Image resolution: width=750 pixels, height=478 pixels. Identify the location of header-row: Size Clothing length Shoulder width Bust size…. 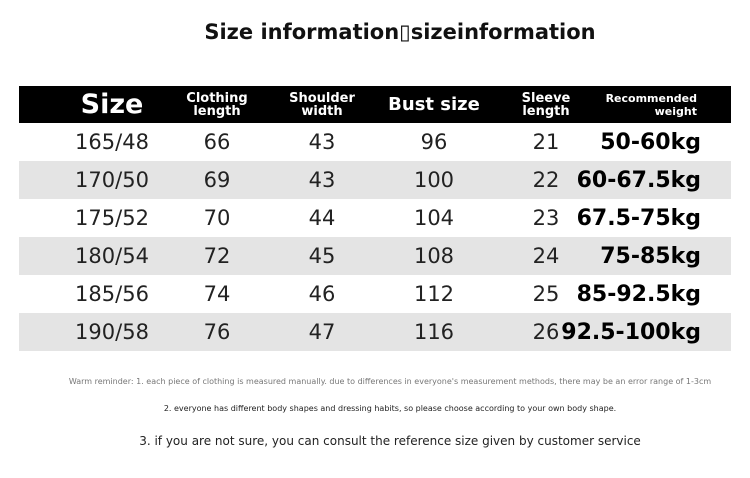
(375, 104).